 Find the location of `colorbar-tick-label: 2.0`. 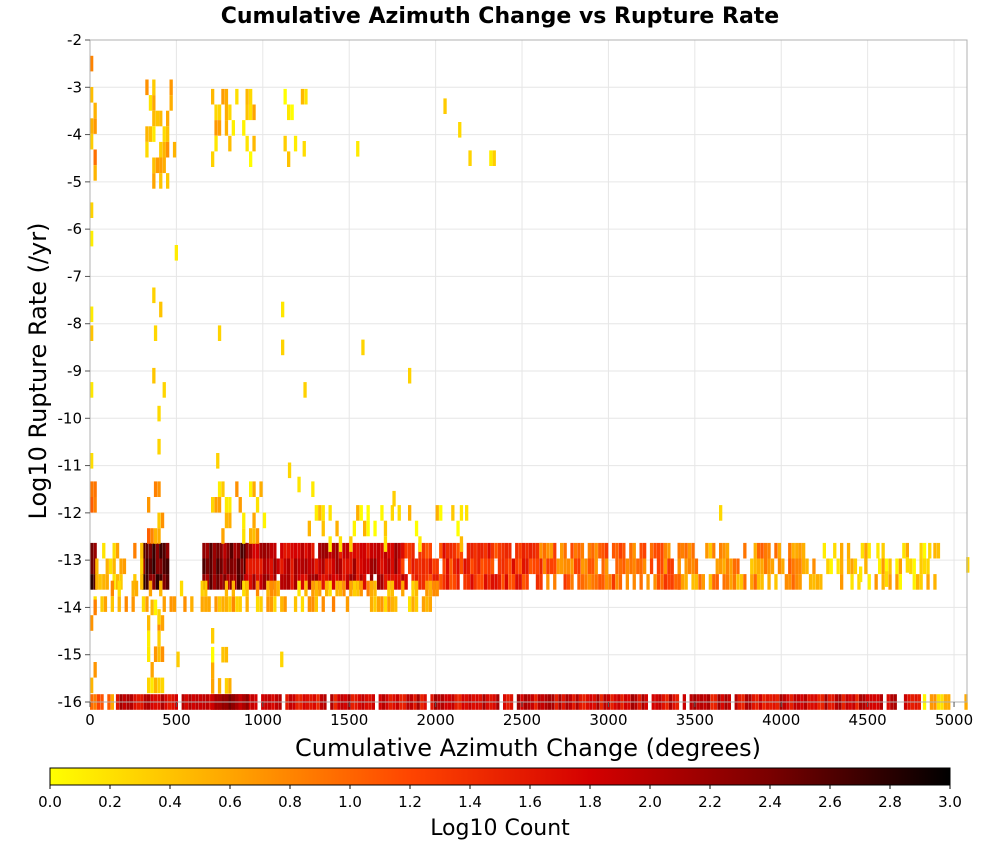

colorbar-tick-label: 2.0 is located at coordinates (650, 802).